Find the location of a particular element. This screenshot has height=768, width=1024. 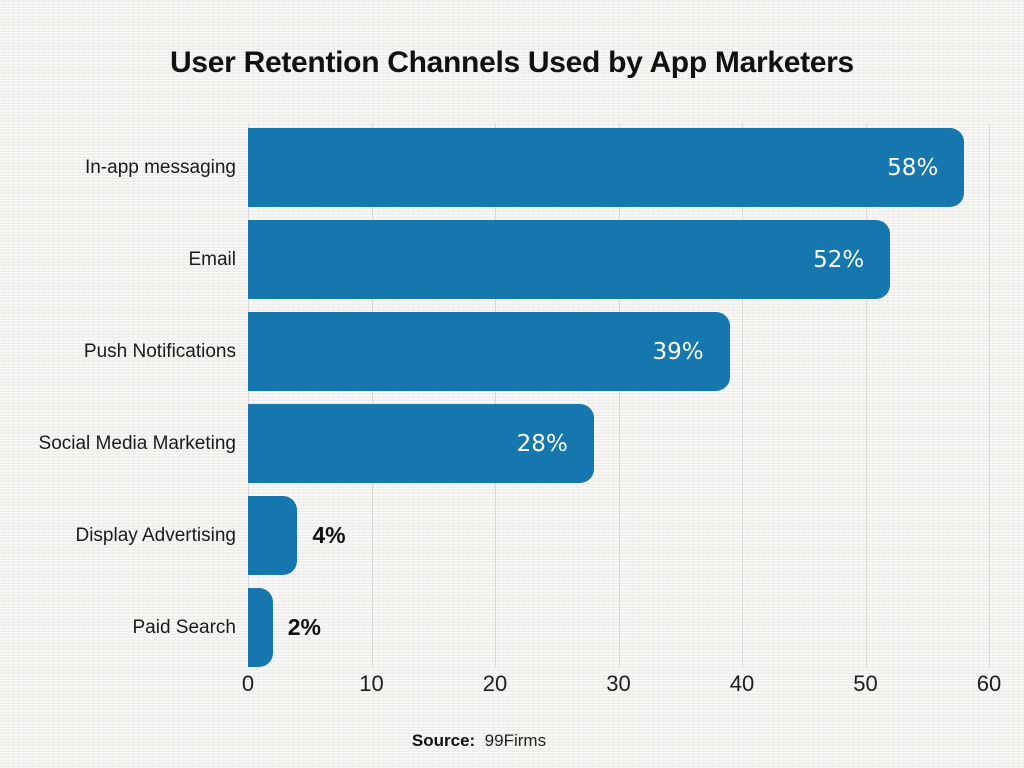

bar-value-label: 2% is located at coordinates (304, 627).